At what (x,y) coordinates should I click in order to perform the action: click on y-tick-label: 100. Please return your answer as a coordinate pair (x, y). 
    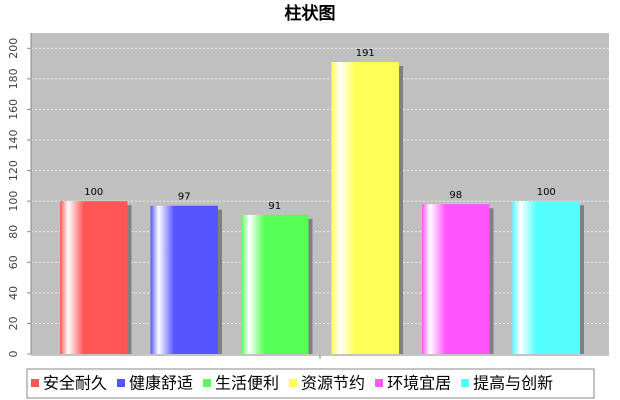
    Looking at the image, I should click on (13, 201).